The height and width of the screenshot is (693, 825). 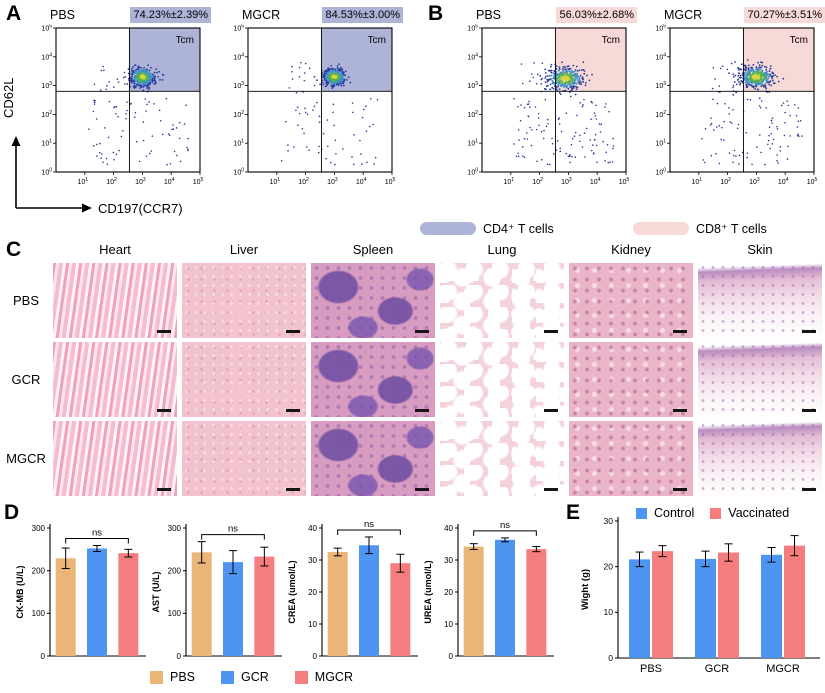 I want to click on histology-image-gcr-lung, so click(x=502, y=379).